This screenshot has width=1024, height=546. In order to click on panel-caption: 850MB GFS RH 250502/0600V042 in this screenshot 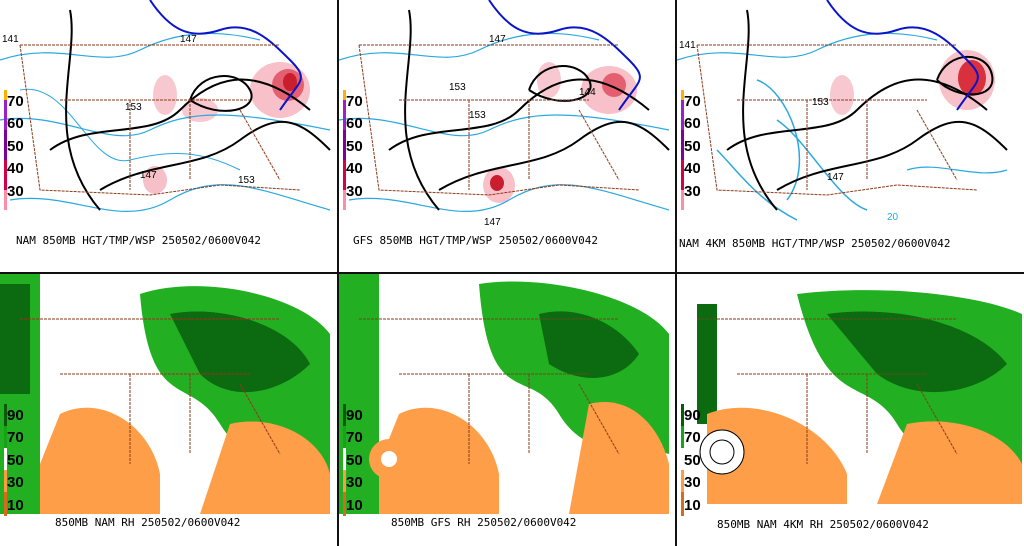, I will do `click(484, 522)`.